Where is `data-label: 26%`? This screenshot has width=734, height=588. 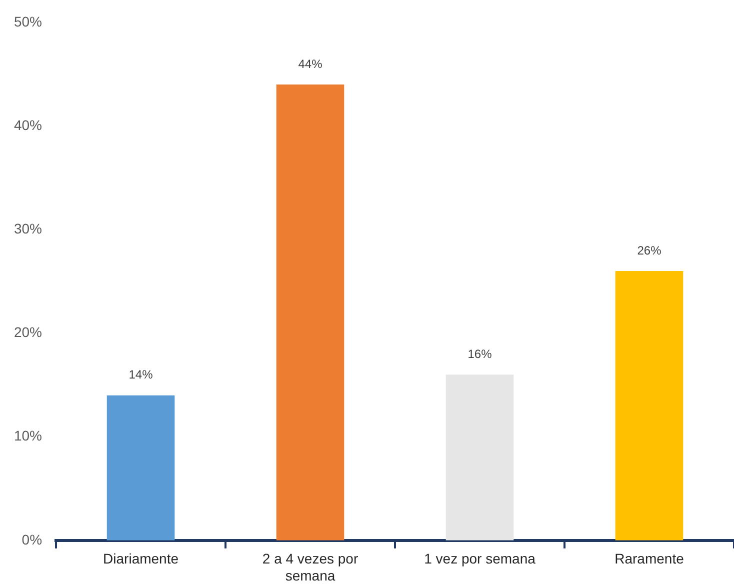 data-label: 26% is located at coordinates (649, 250).